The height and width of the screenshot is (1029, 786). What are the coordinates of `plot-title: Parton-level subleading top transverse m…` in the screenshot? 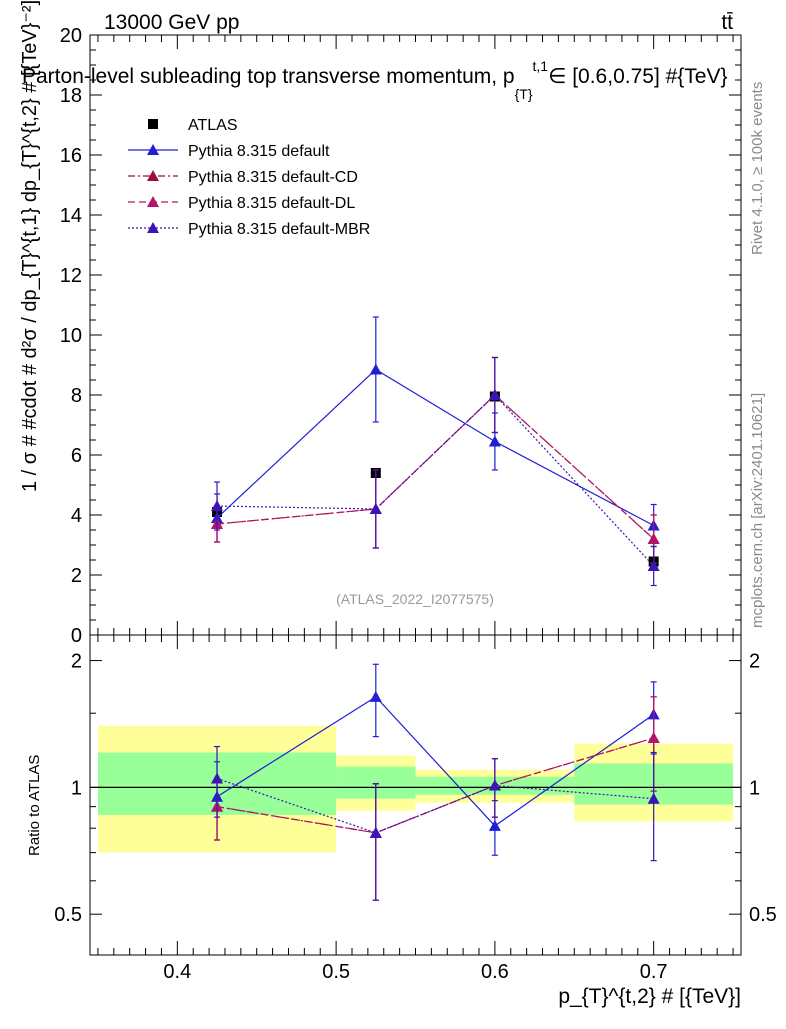 It's located at (375, 80).